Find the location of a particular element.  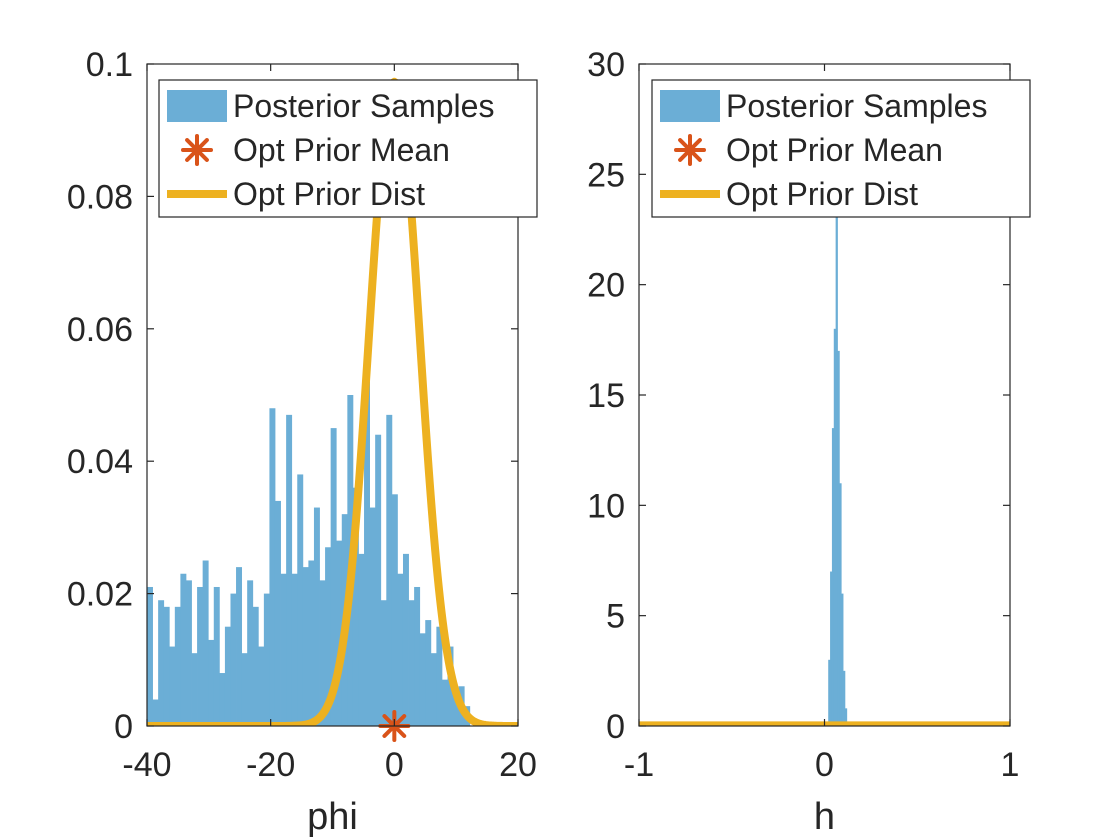

x-tick-label: -20 is located at coordinates (270, 765).